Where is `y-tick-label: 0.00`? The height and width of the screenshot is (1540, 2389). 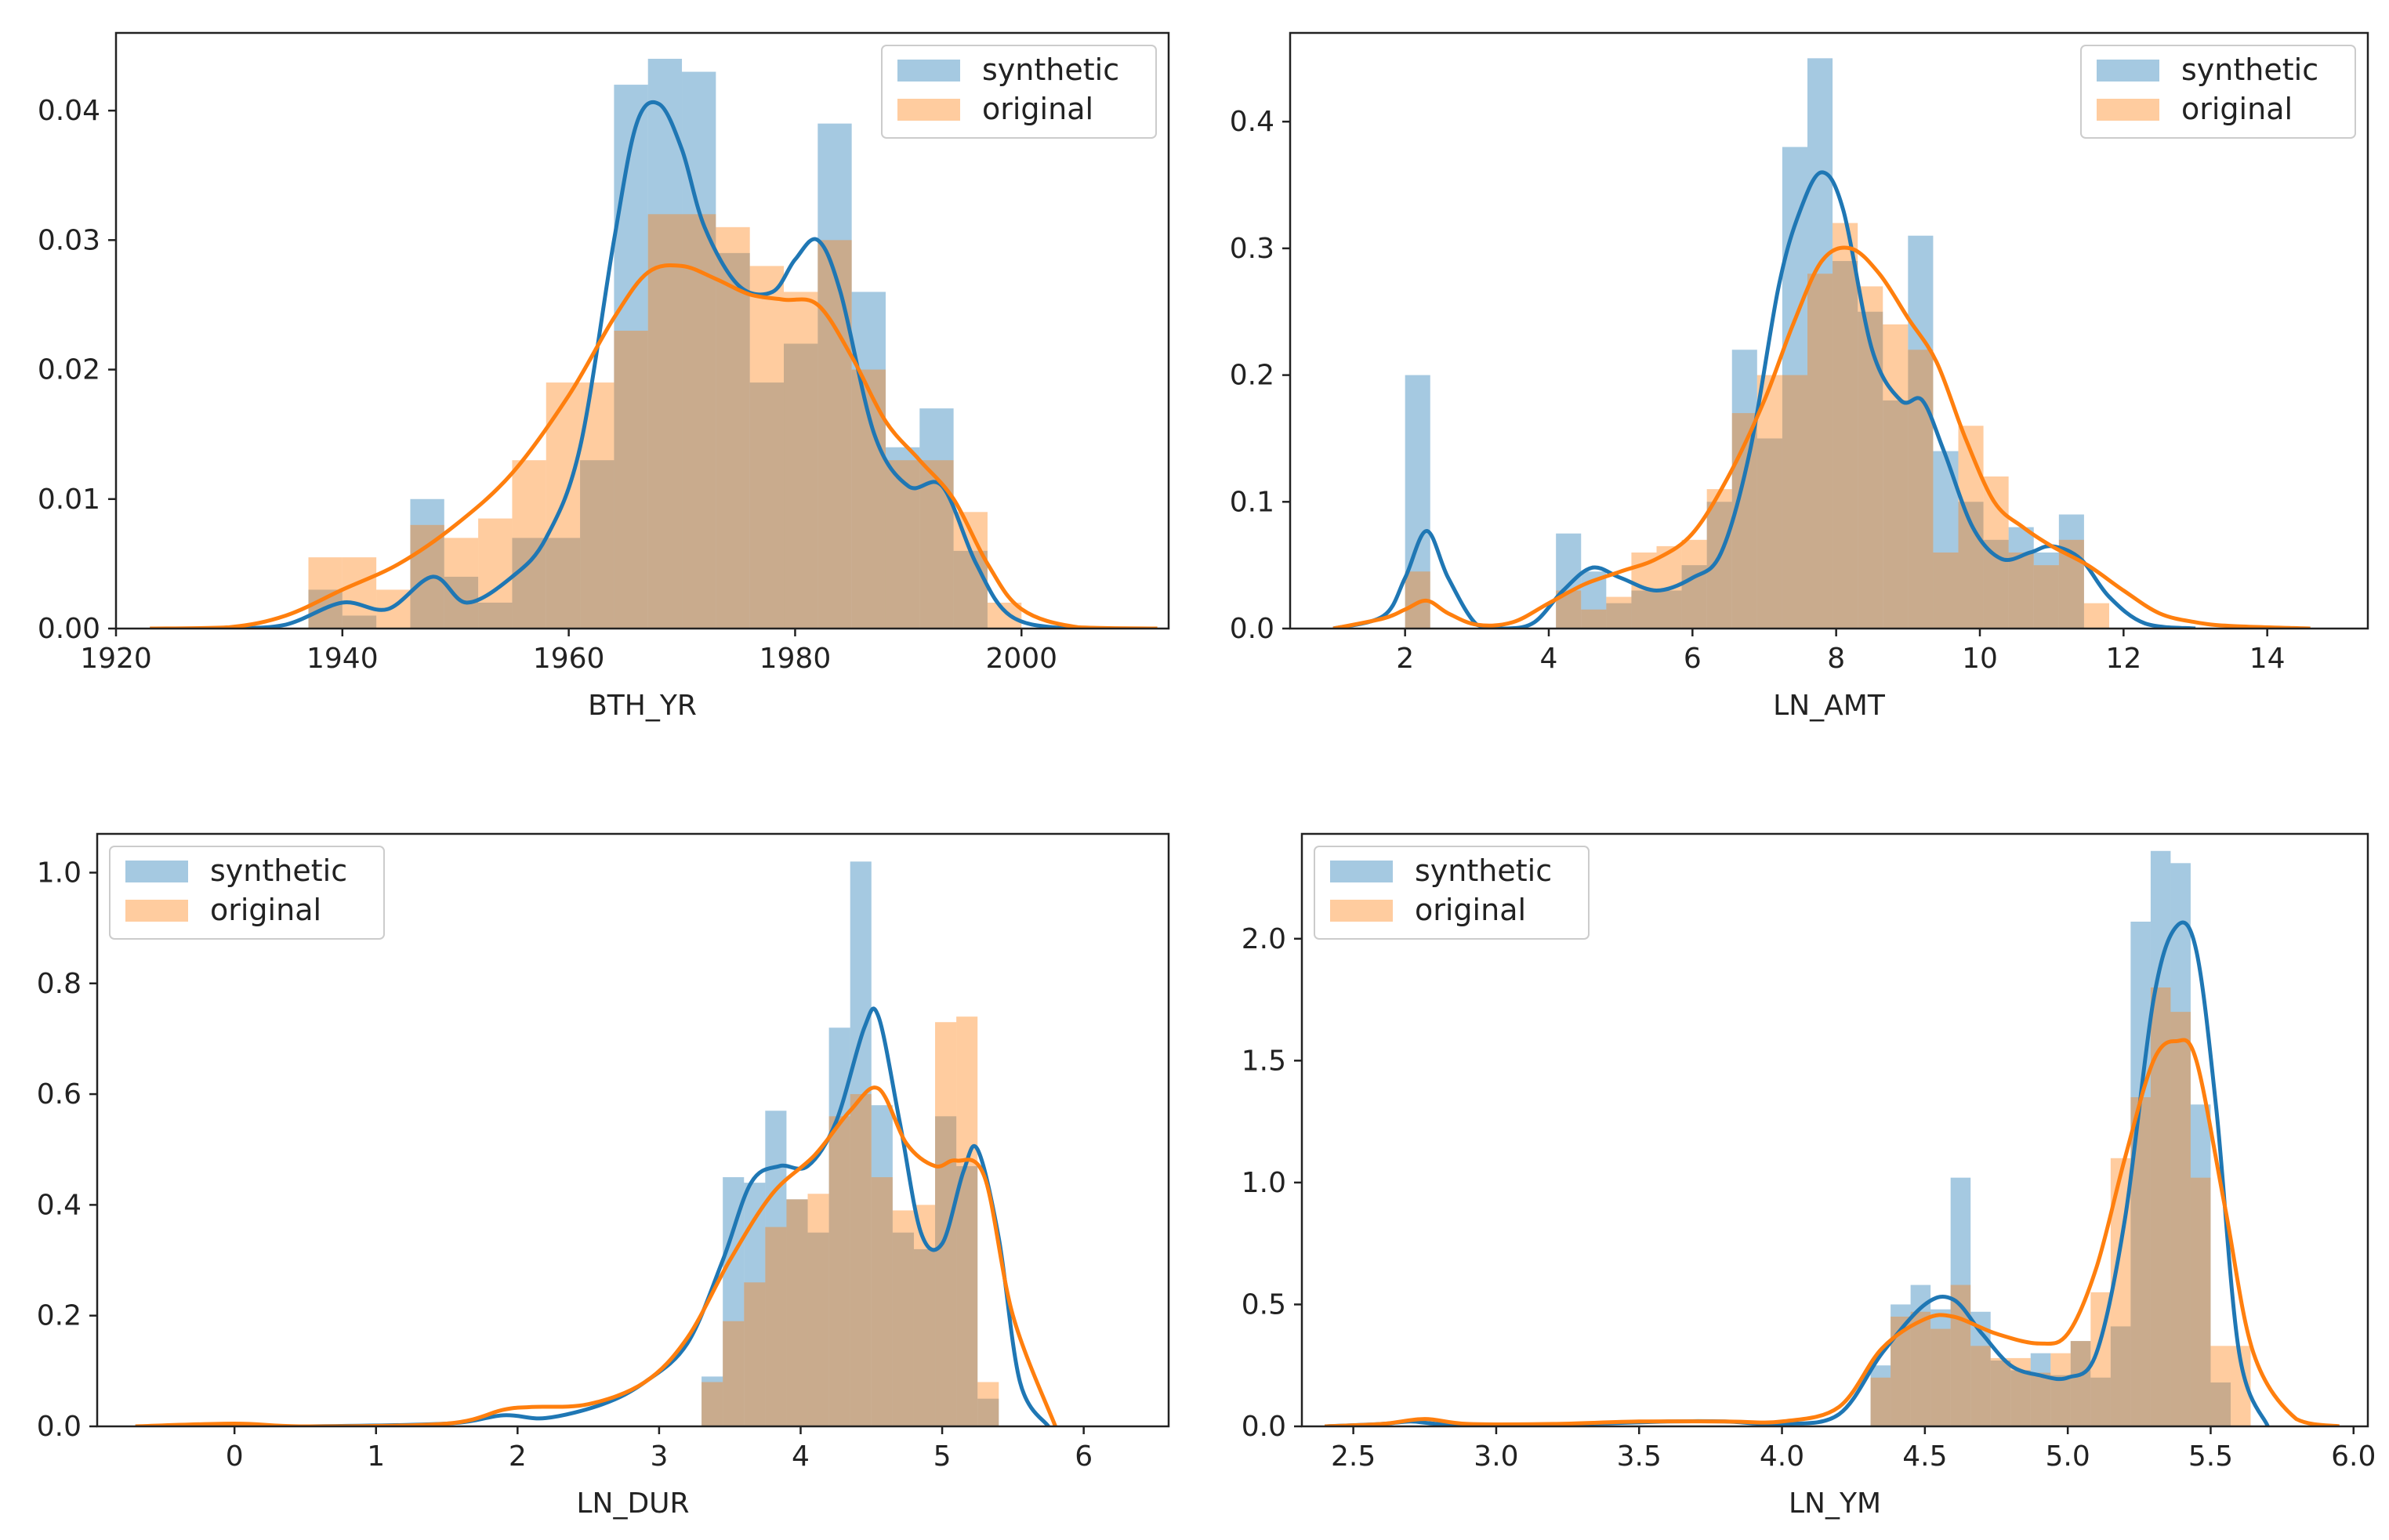
y-tick-label: 0.00 is located at coordinates (69, 629).